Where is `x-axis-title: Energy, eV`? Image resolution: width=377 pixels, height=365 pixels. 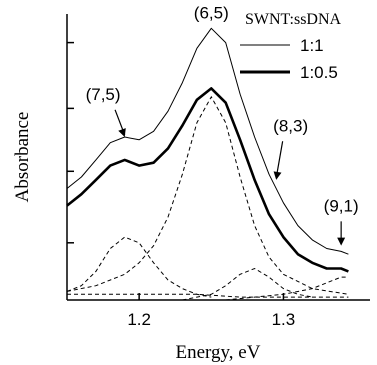
x-axis-title: Energy, eV is located at coordinates (218, 352).